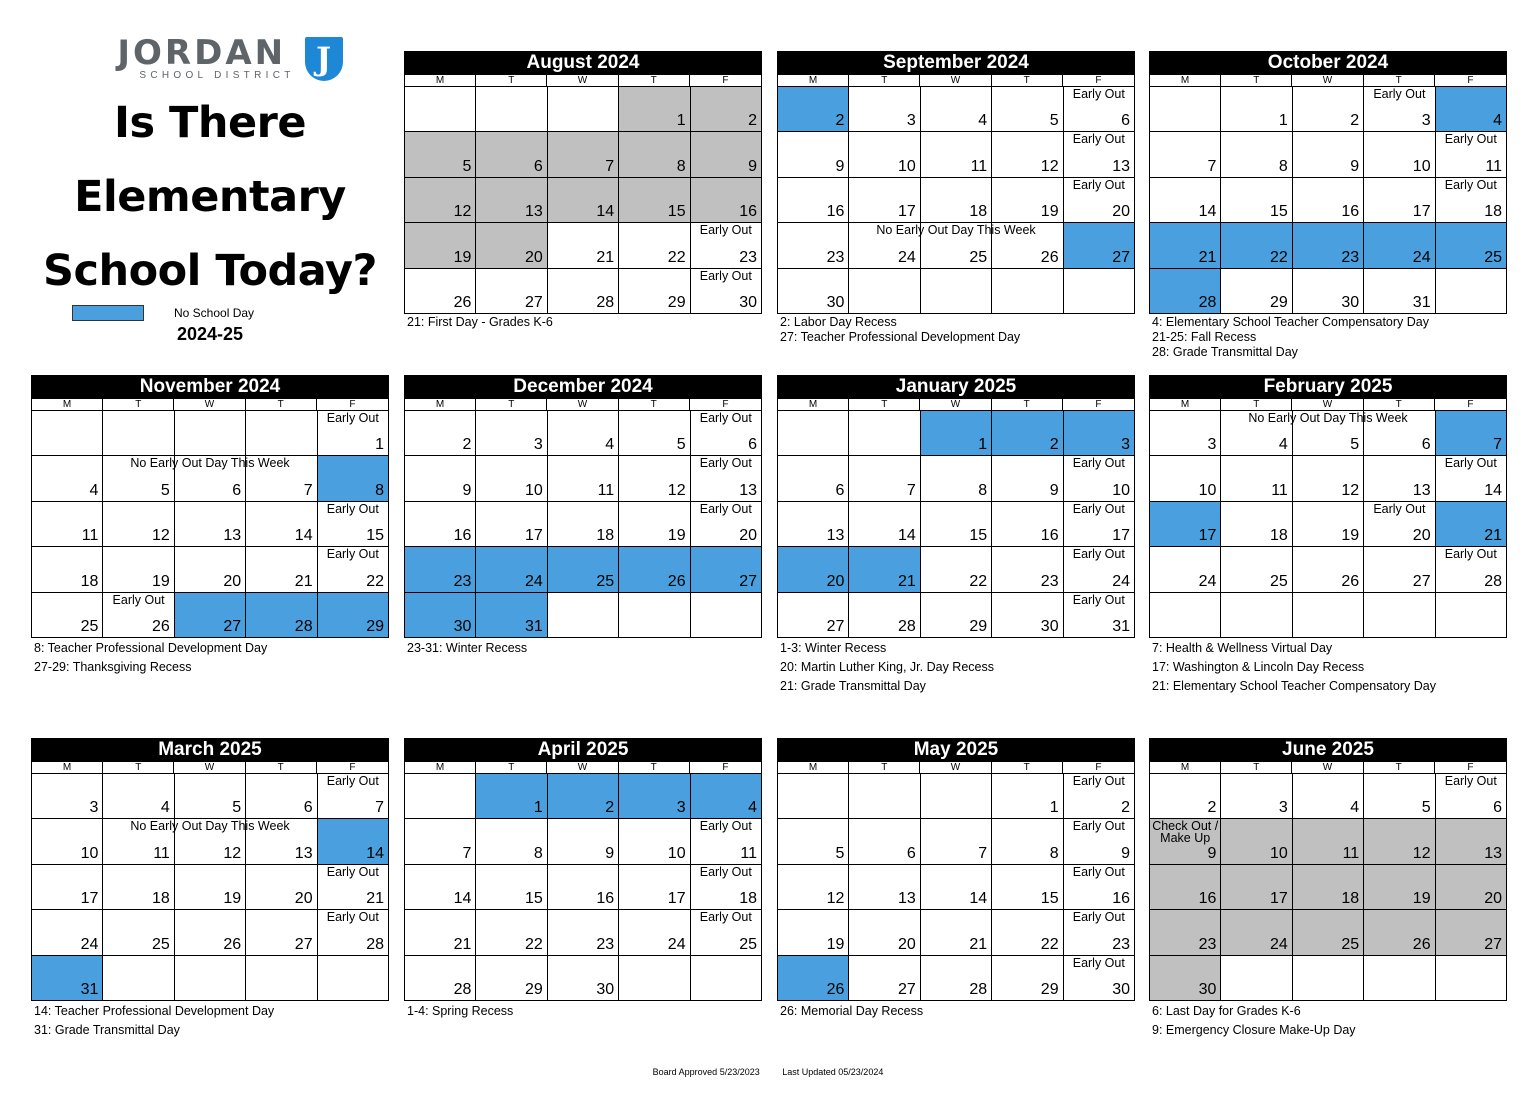  I want to click on day-number: 24, so click(89, 944).